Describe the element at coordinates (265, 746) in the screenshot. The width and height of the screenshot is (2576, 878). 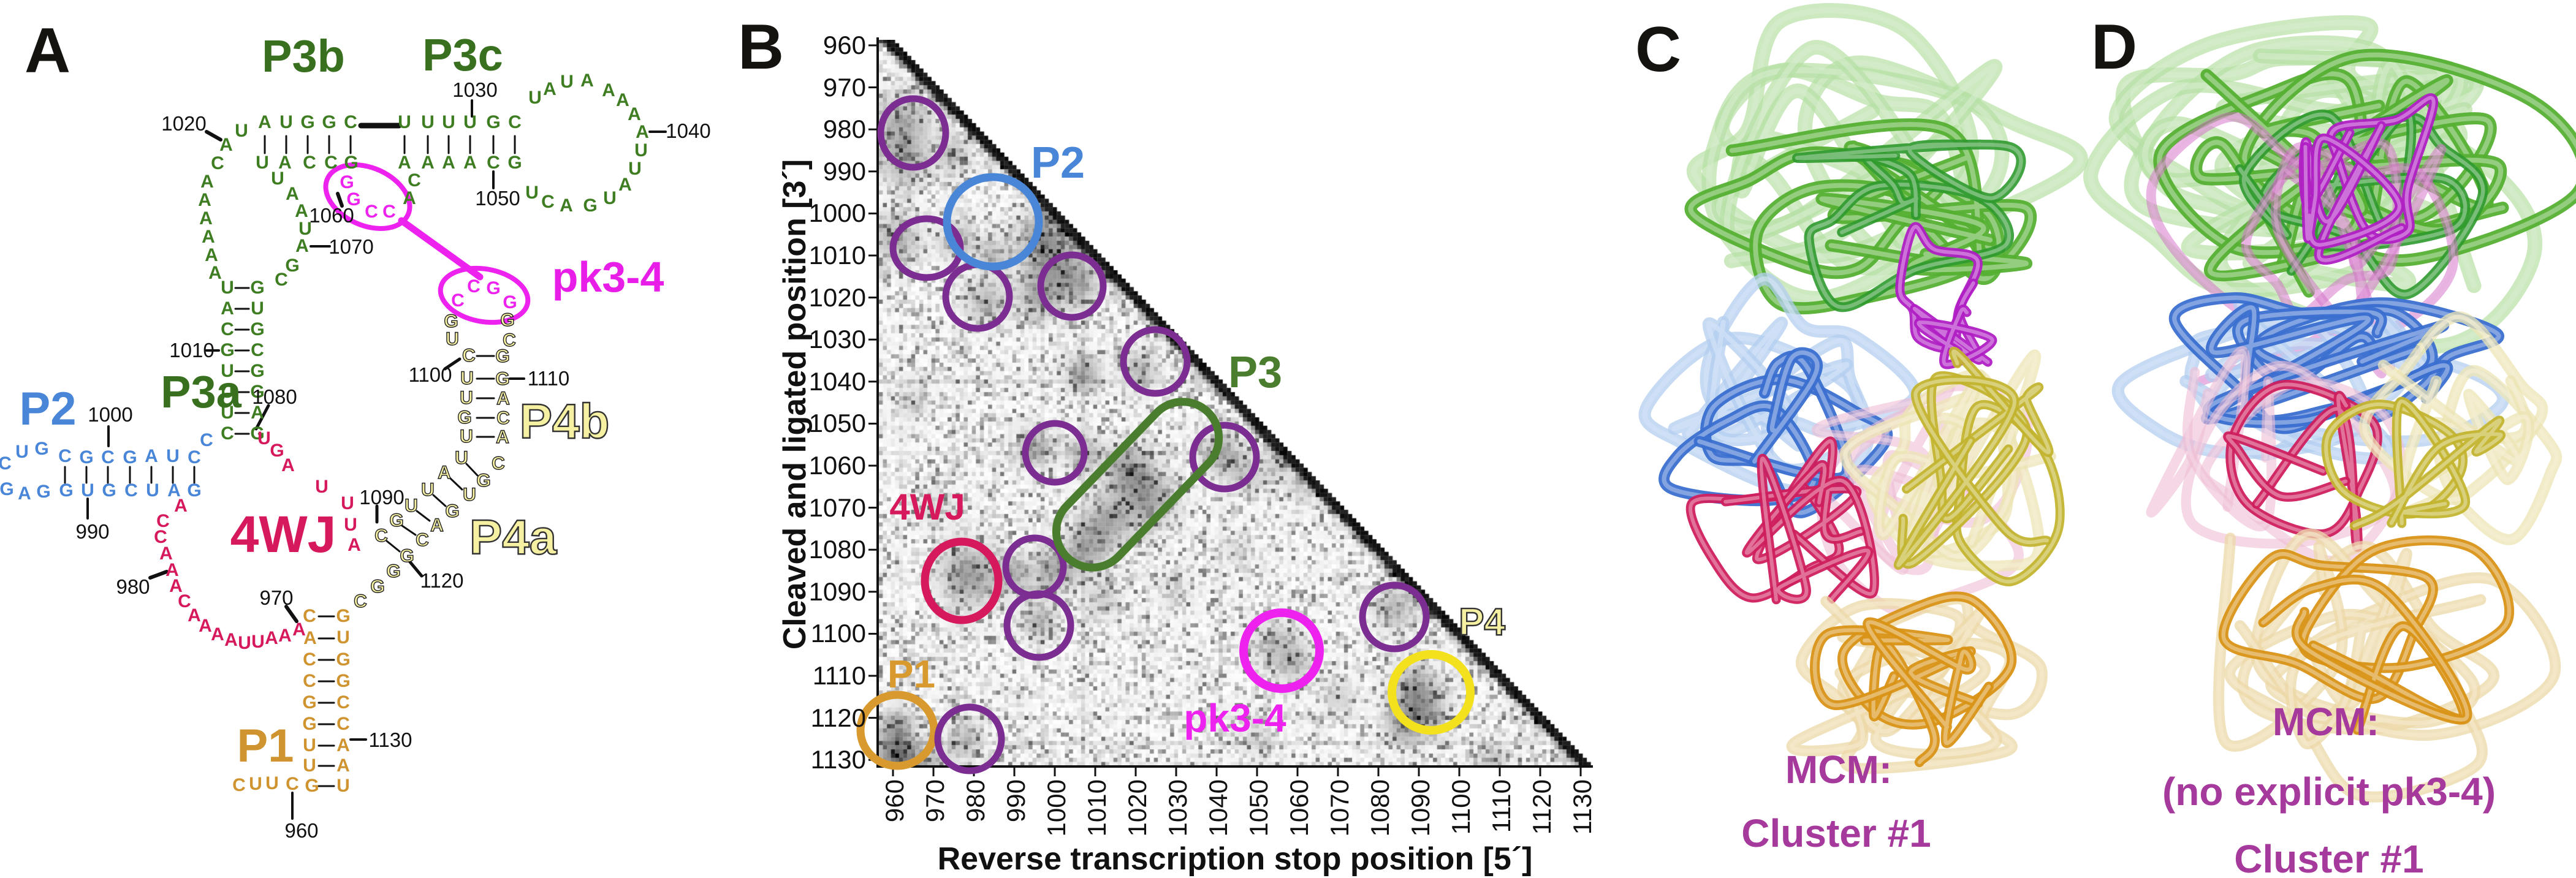
I see `helix-label-P1: P1` at that location.